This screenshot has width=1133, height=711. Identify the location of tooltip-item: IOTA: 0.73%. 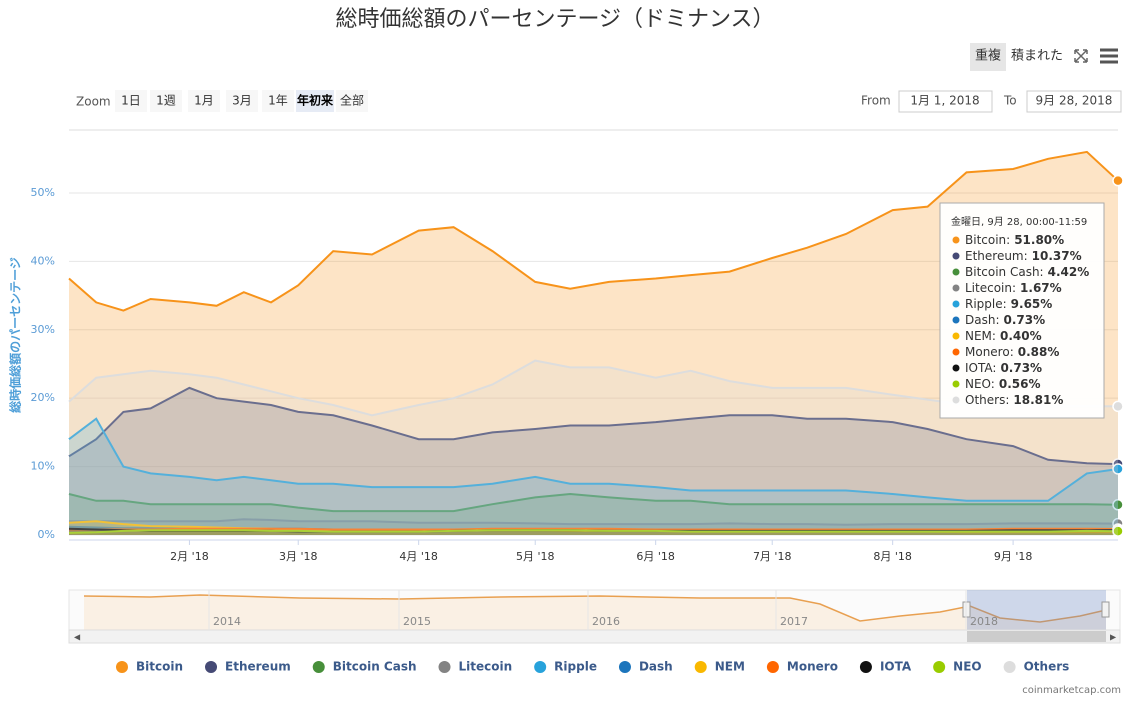
(1003, 368).